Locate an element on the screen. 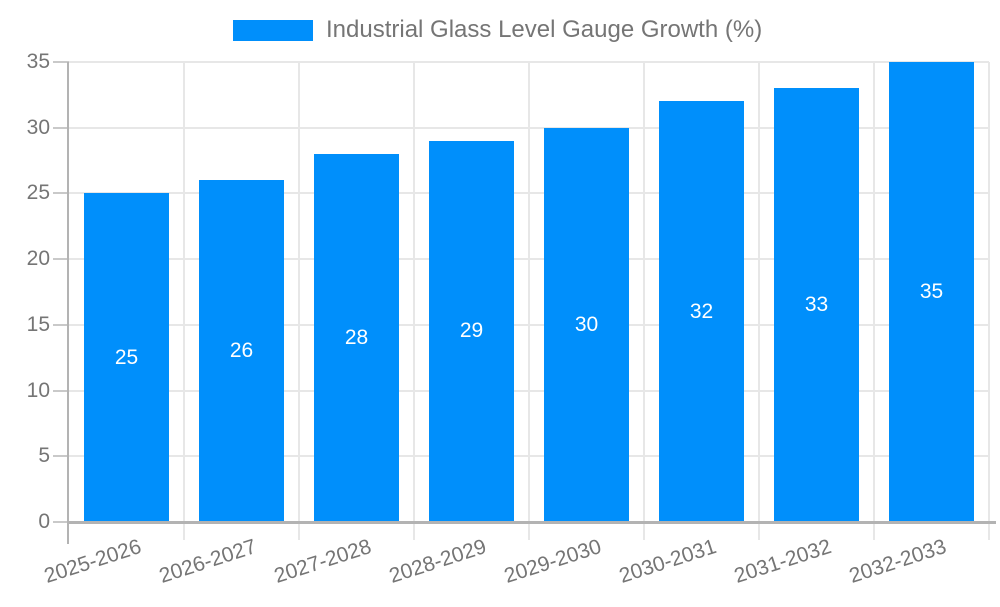  y-axis-label-5: 5 is located at coordinates (44, 456).